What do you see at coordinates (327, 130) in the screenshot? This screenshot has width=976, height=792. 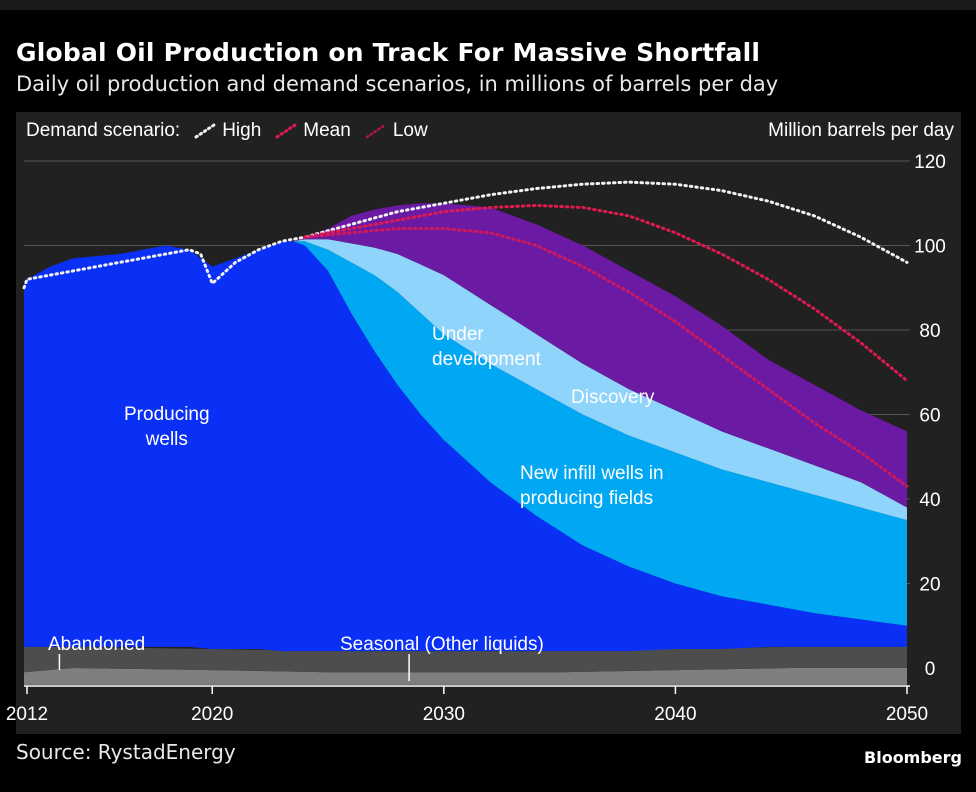 I see `legend-label-mean: Mean` at bounding box center [327, 130].